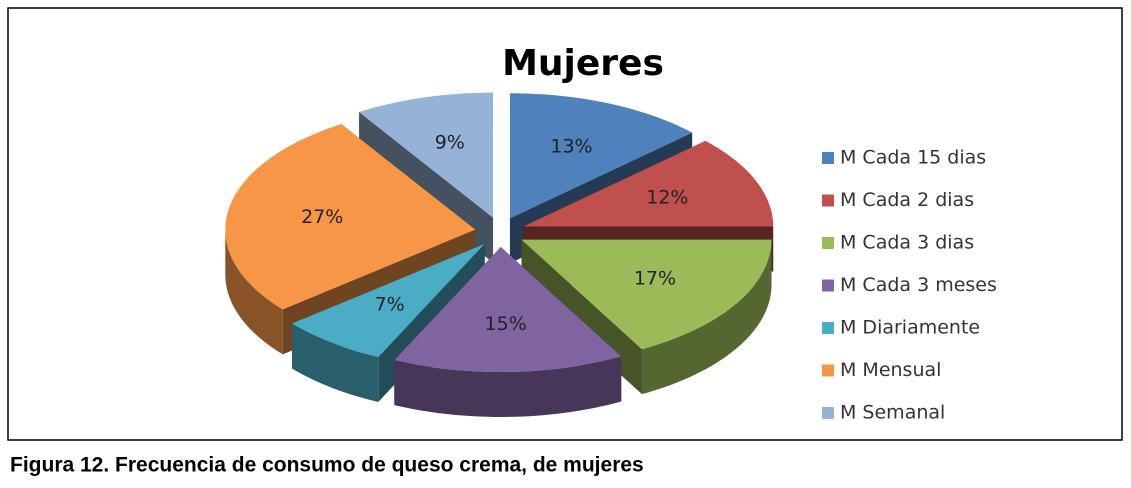 The height and width of the screenshot is (488, 1131). Describe the element at coordinates (907, 243) in the screenshot. I see `legend-label: M Cada 3 dias` at that location.